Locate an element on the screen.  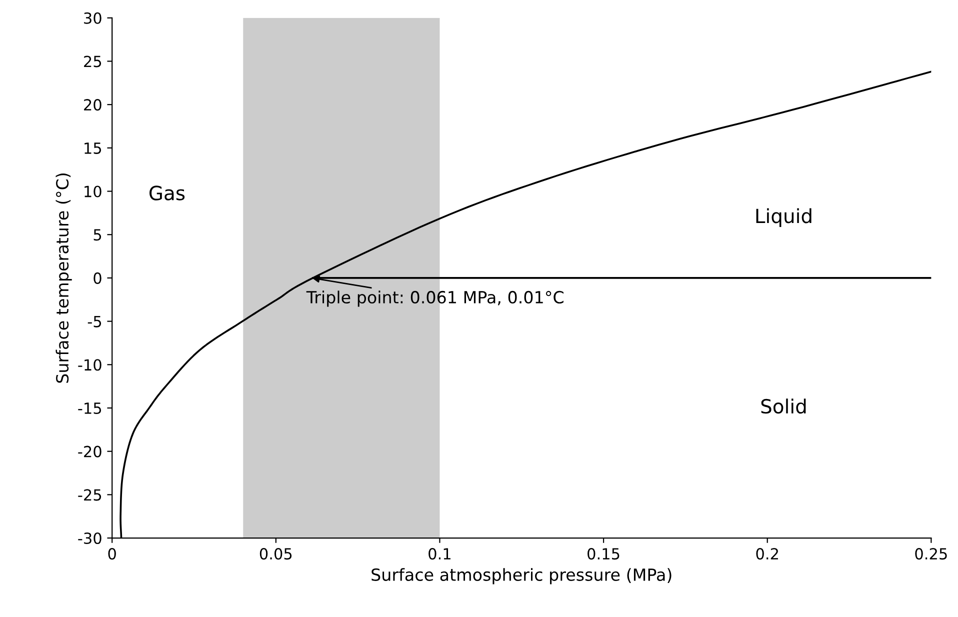
annotation: Liquid is located at coordinates (784, 218).